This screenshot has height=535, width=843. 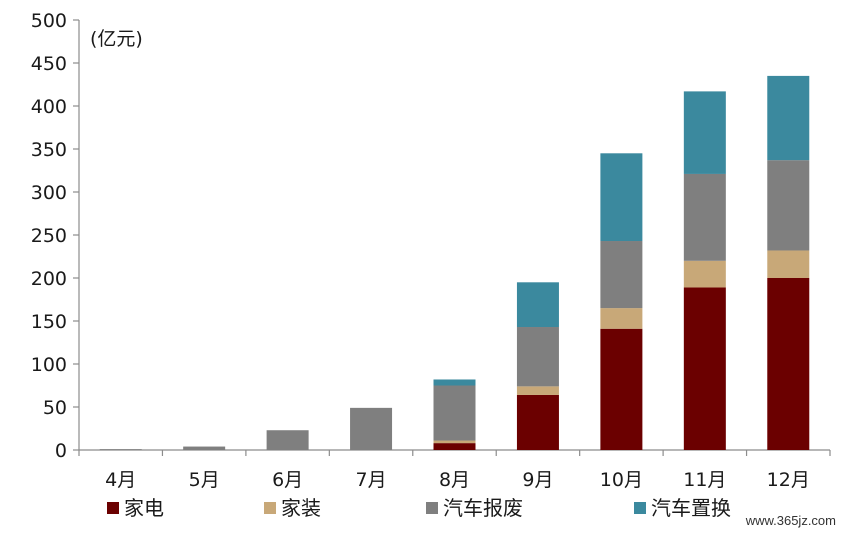 What do you see at coordinates (419, 508) in the screenshot?
I see `legend: 家电 家装 汽车报废 汽车置换` at bounding box center [419, 508].